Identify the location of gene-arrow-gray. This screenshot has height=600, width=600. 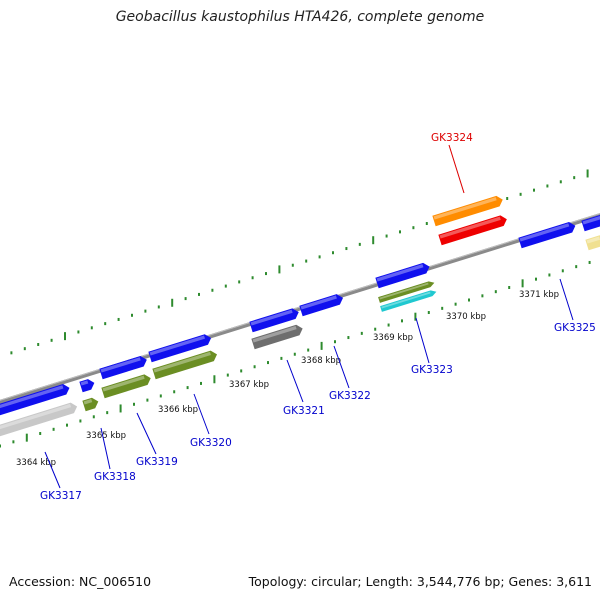
(277, 337).